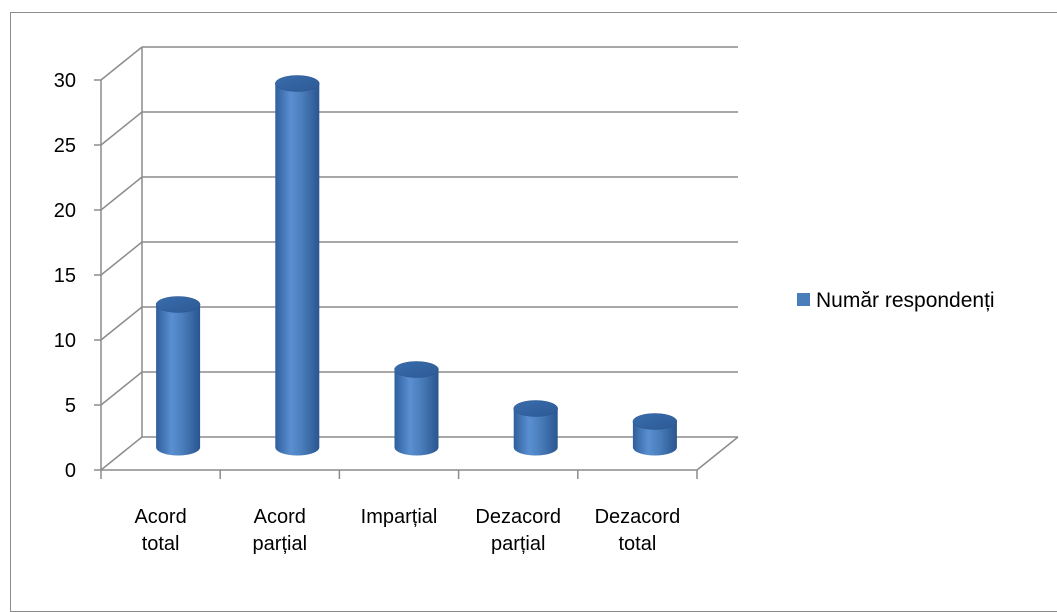 This screenshot has height=612, width=1057. I want to click on legend-label: Număr respondenți, so click(905, 300).